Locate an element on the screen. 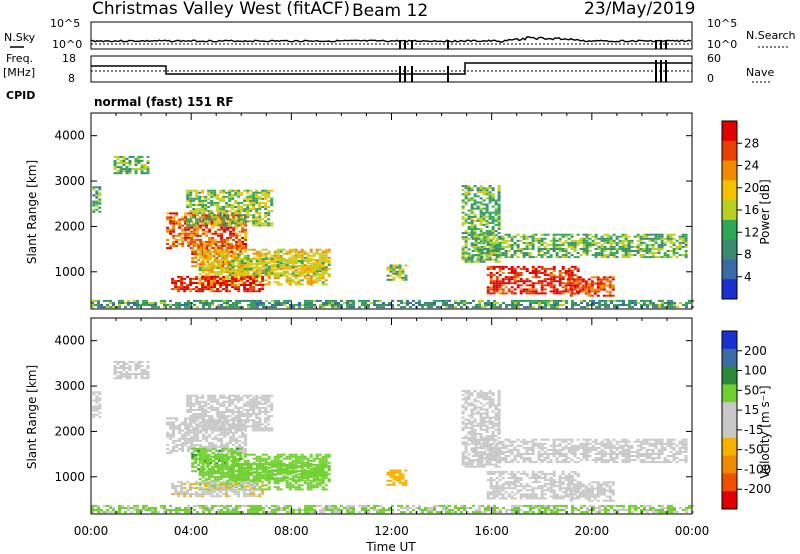 Image resolution: width=800 pixels, height=554 pixels. nsky-strip: N.Sky 10^5 10^0 10^5 10^0 N.Search is located at coordinates (400, 34).